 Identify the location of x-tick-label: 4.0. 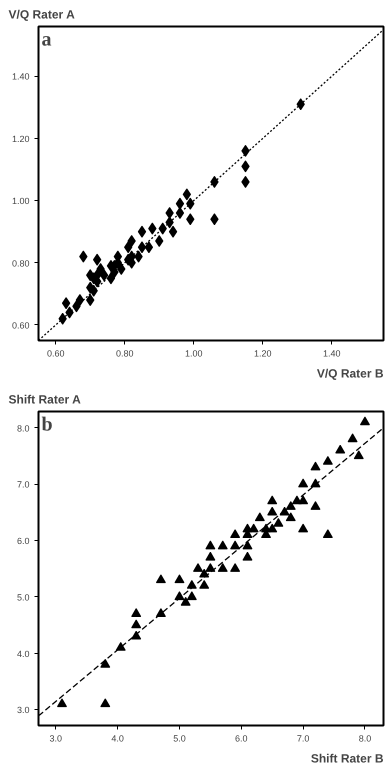
(117, 739).